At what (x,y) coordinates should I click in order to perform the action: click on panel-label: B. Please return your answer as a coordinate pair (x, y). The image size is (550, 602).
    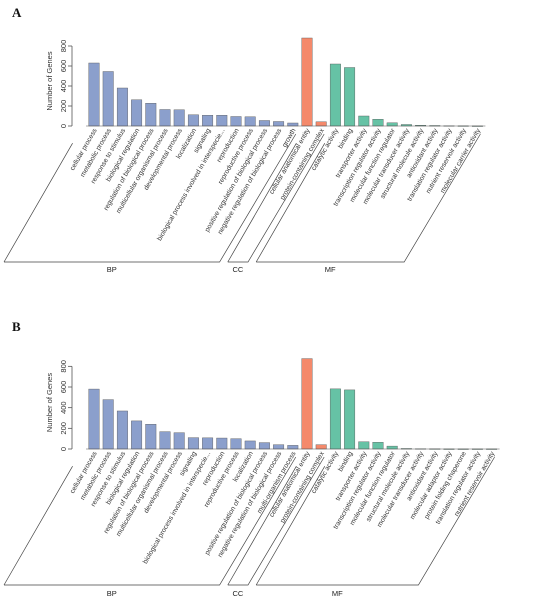
    Looking at the image, I should click on (16, 326).